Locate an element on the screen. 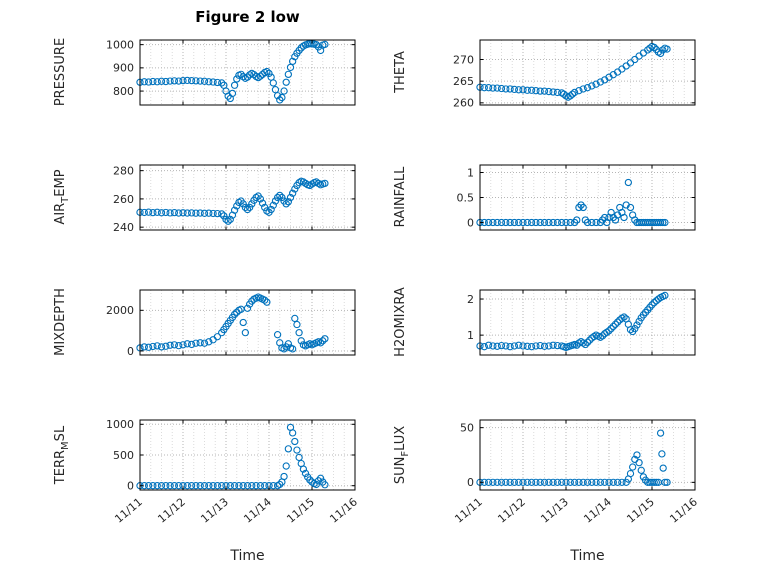 The width and height of the screenshot is (778, 583). ylabel-theta: THETA is located at coordinates (401, 72).